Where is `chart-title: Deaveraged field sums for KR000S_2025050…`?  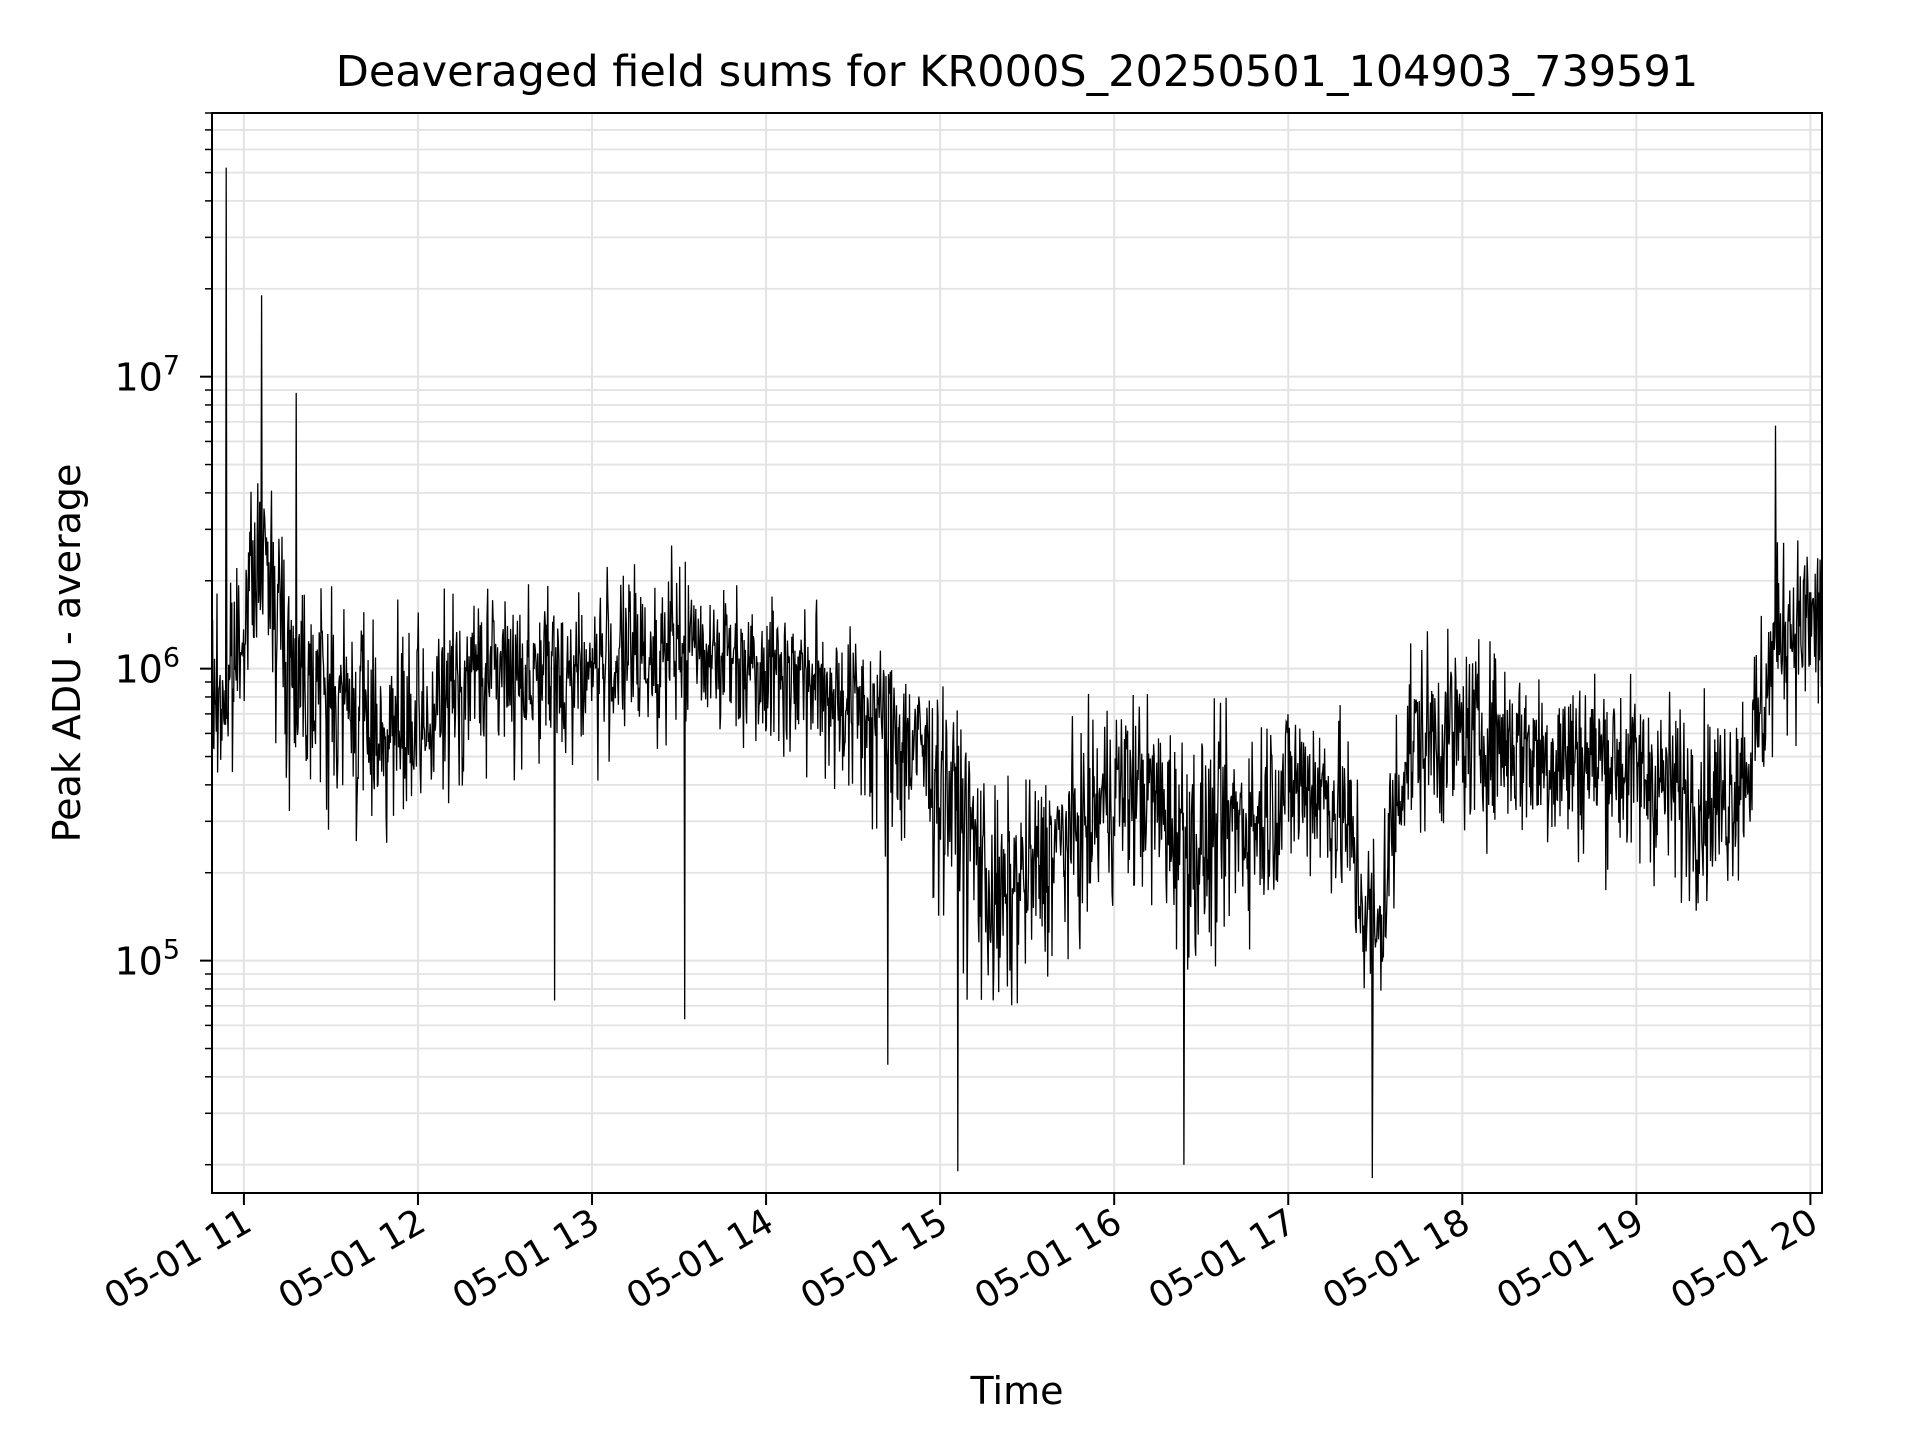
chart-title: Deaveraged field sums for KR000S_2025050… is located at coordinates (1017, 72).